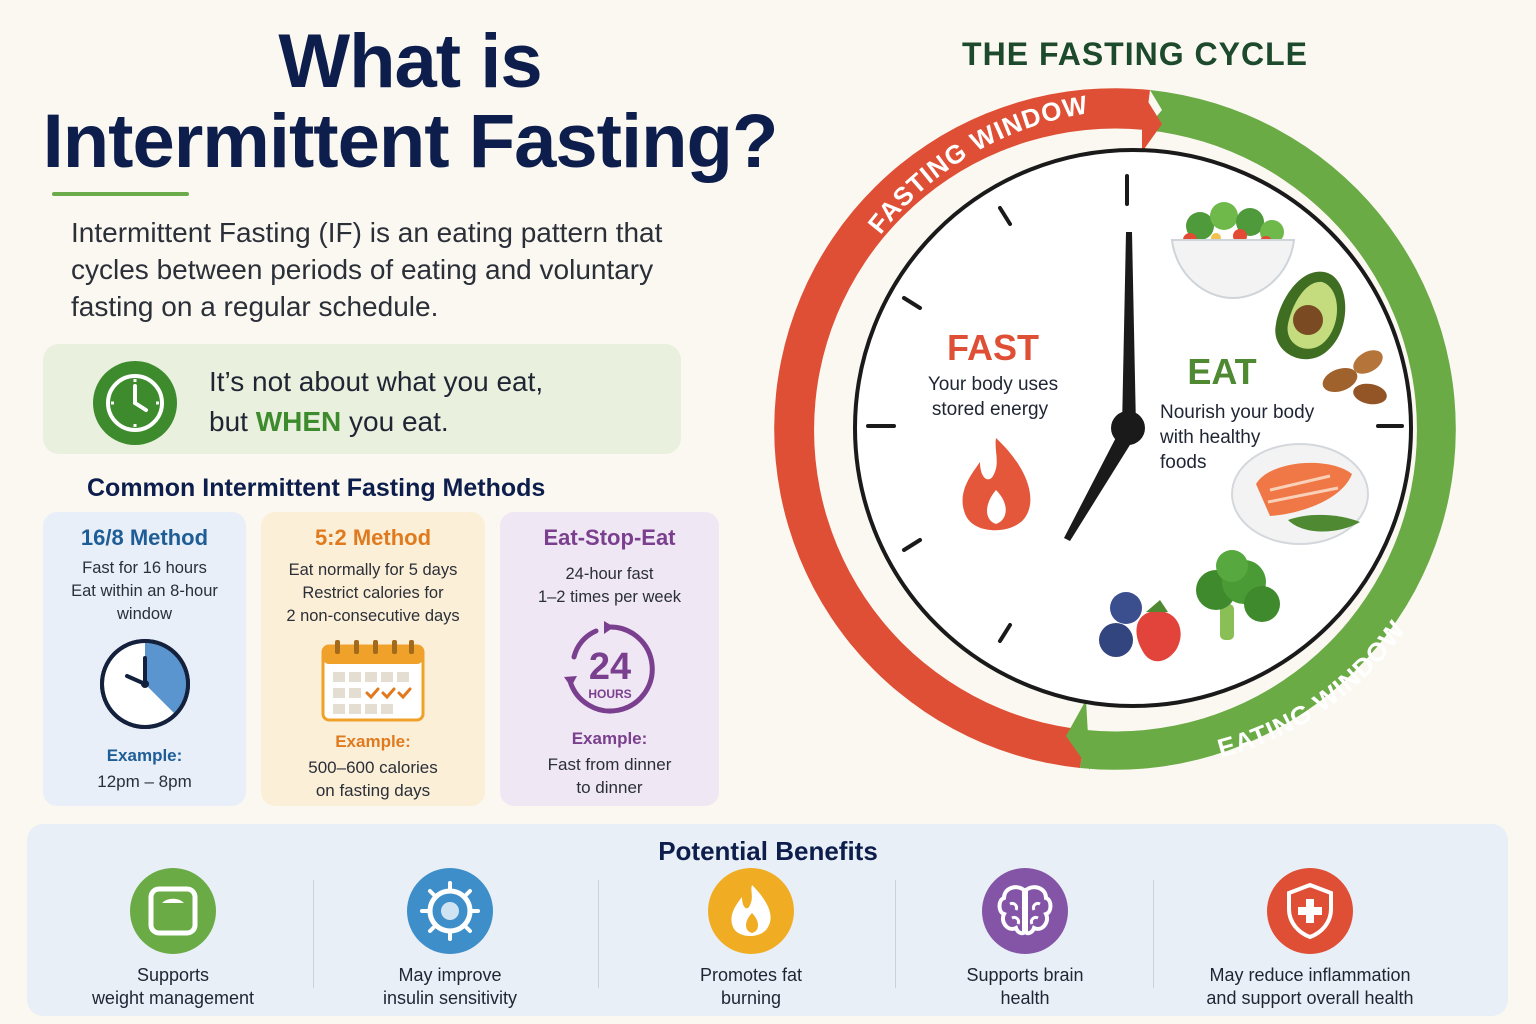 The height and width of the screenshot is (1024, 1536). What do you see at coordinates (450, 911) in the screenshot?
I see `cell-icon` at bounding box center [450, 911].